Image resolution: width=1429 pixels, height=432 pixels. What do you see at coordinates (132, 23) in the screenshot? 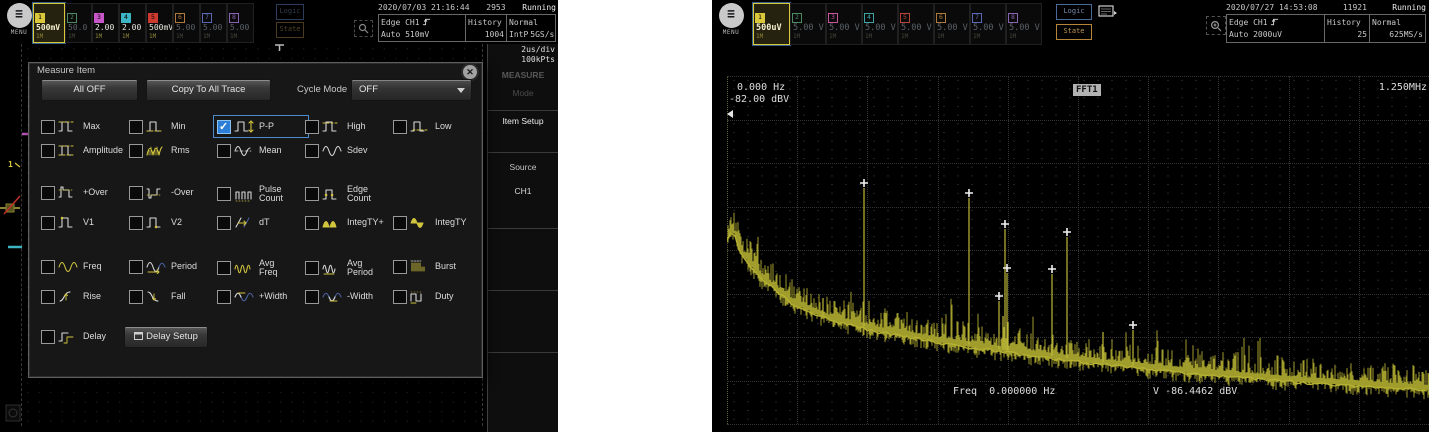
I see `channel-4-indicator: 42.00 V1M` at bounding box center [132, 23].